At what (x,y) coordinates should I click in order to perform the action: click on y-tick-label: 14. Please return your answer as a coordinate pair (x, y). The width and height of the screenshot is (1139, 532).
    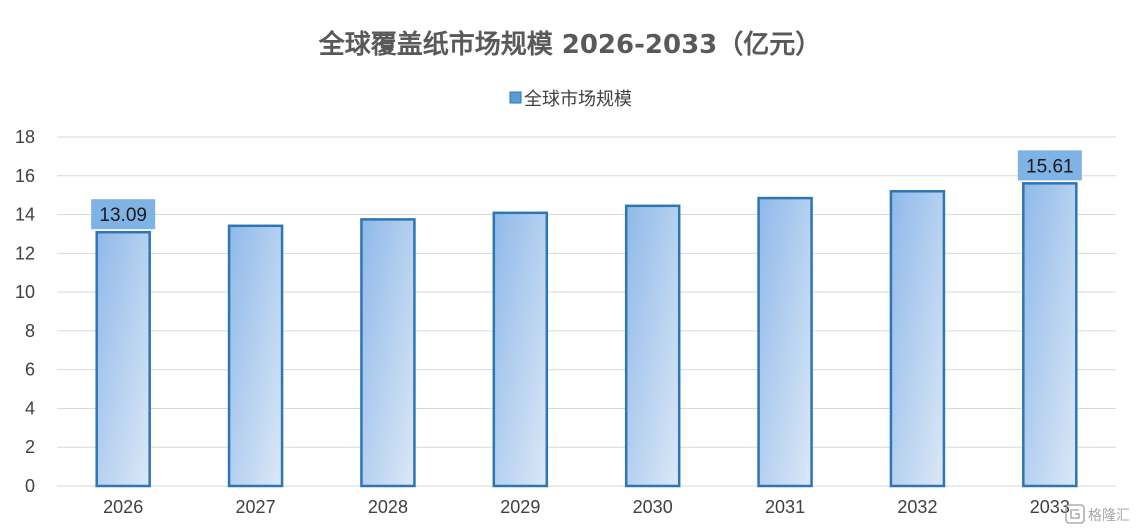
    Looking at the image, I should click on (25, 215).